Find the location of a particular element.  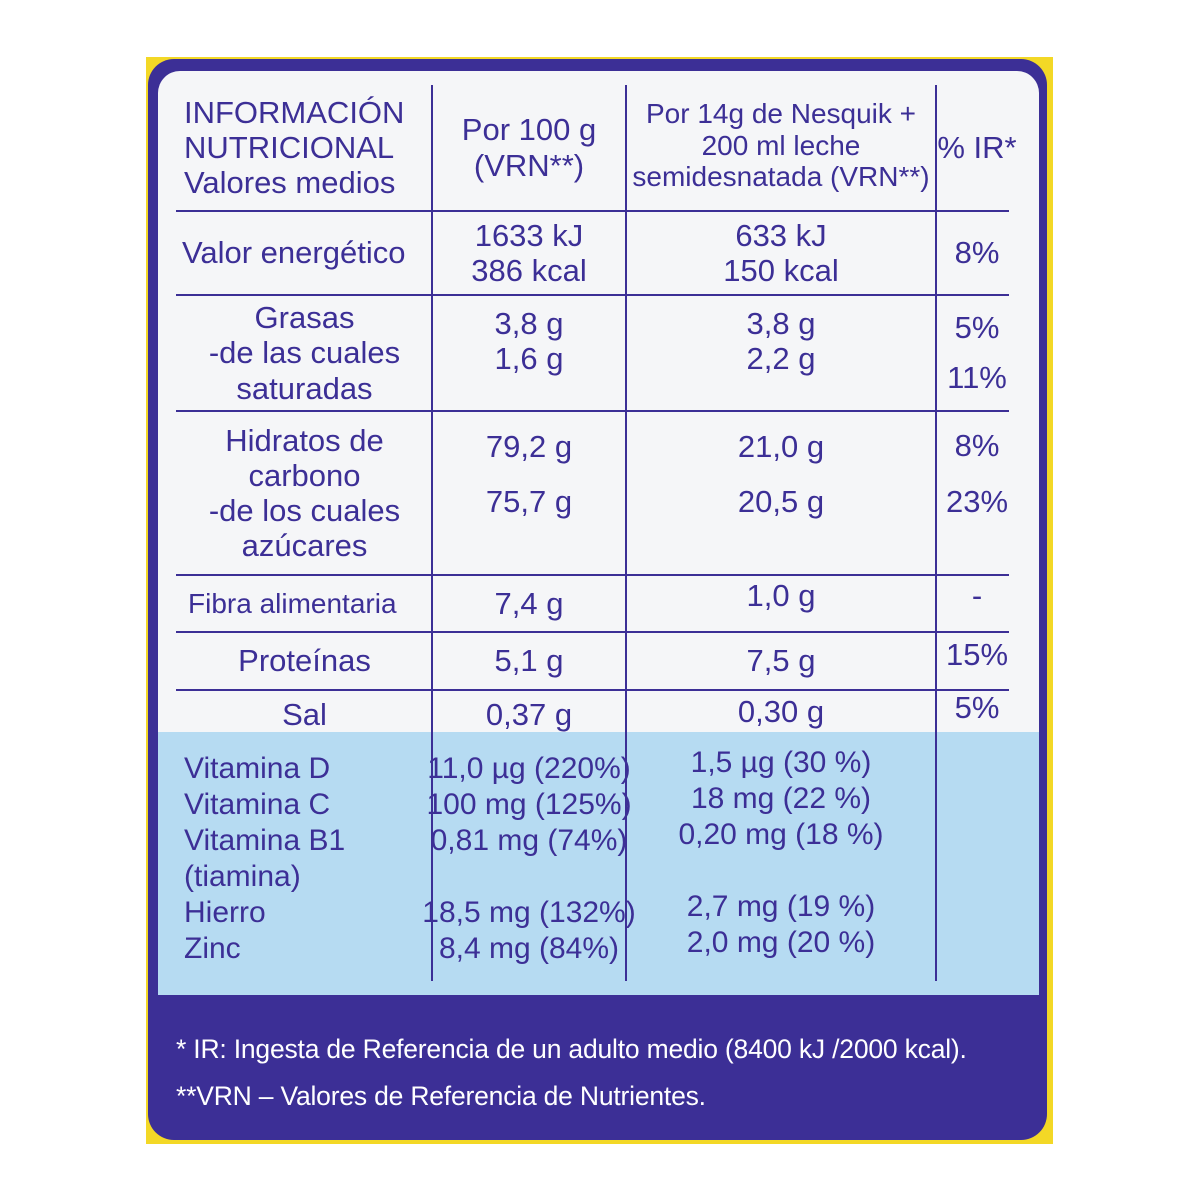

vitamin-label: Vitamina C is located at coordinates (257, 804).